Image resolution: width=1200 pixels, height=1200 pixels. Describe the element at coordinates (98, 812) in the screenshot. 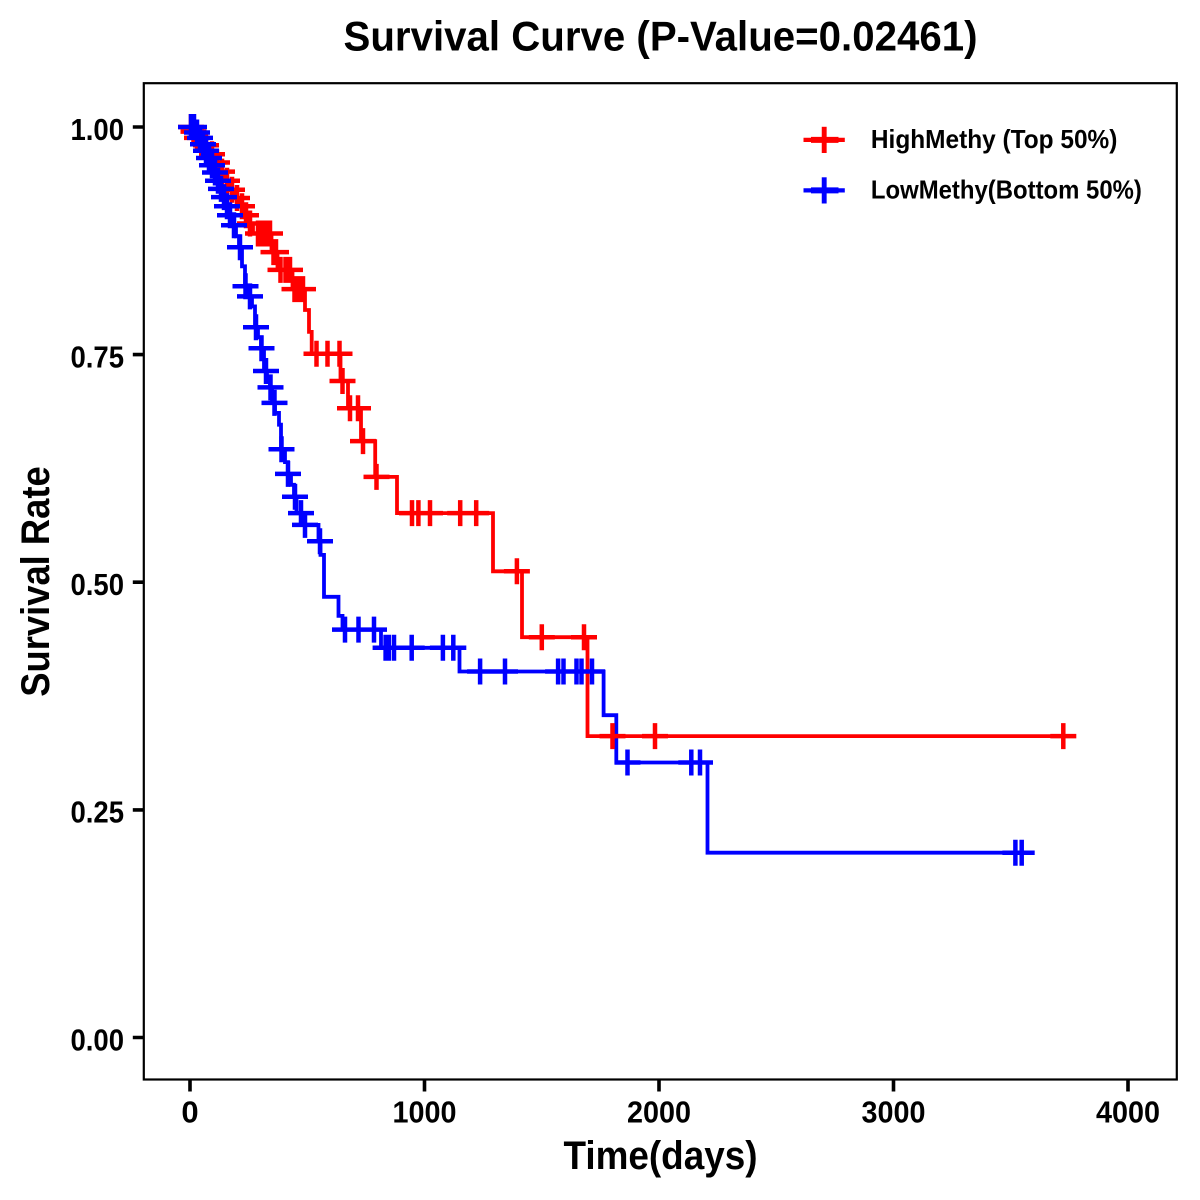

I see `svg-text: 0.25` at that location.